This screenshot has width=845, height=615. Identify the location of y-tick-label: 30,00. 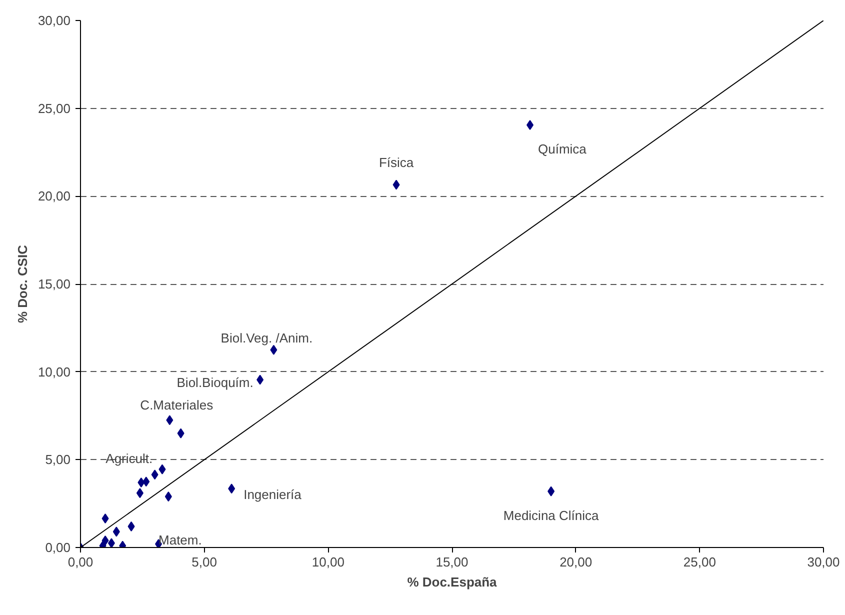
(54, 20).